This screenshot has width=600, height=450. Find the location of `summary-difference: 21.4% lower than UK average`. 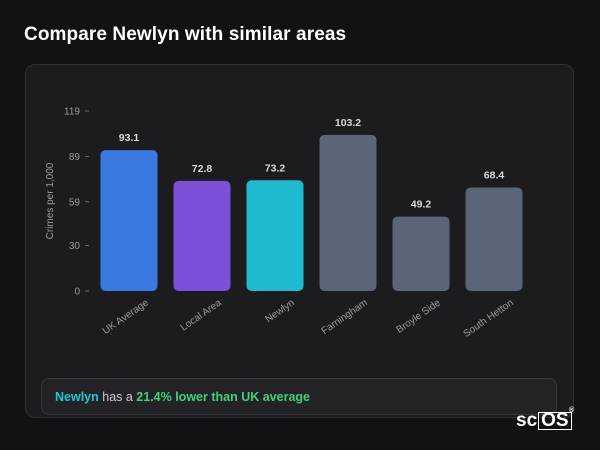

summary-difference: 21.4% lower than UK average is located at coordinates (223, 396).